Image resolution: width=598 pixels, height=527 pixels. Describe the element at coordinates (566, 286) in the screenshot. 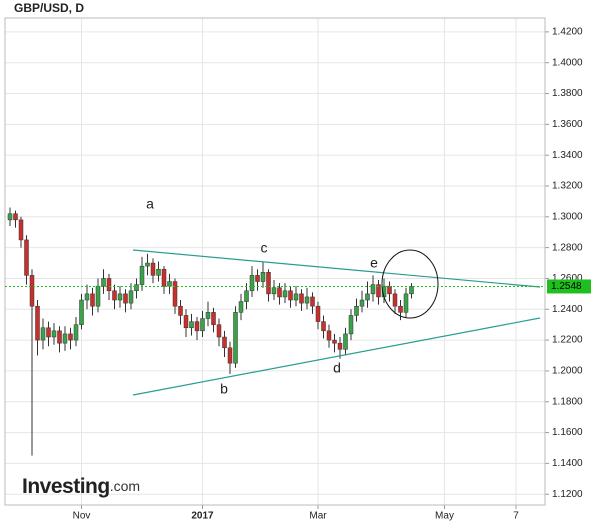

I see `price-label: 1.2548` at that location.